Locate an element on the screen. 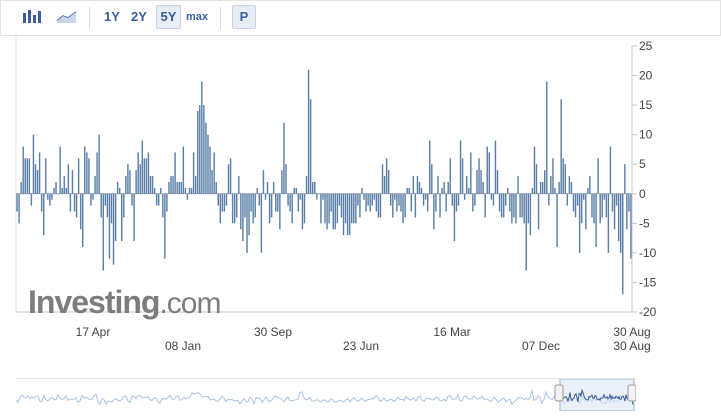  area-chart-icon is located at coordinates (67, 17).